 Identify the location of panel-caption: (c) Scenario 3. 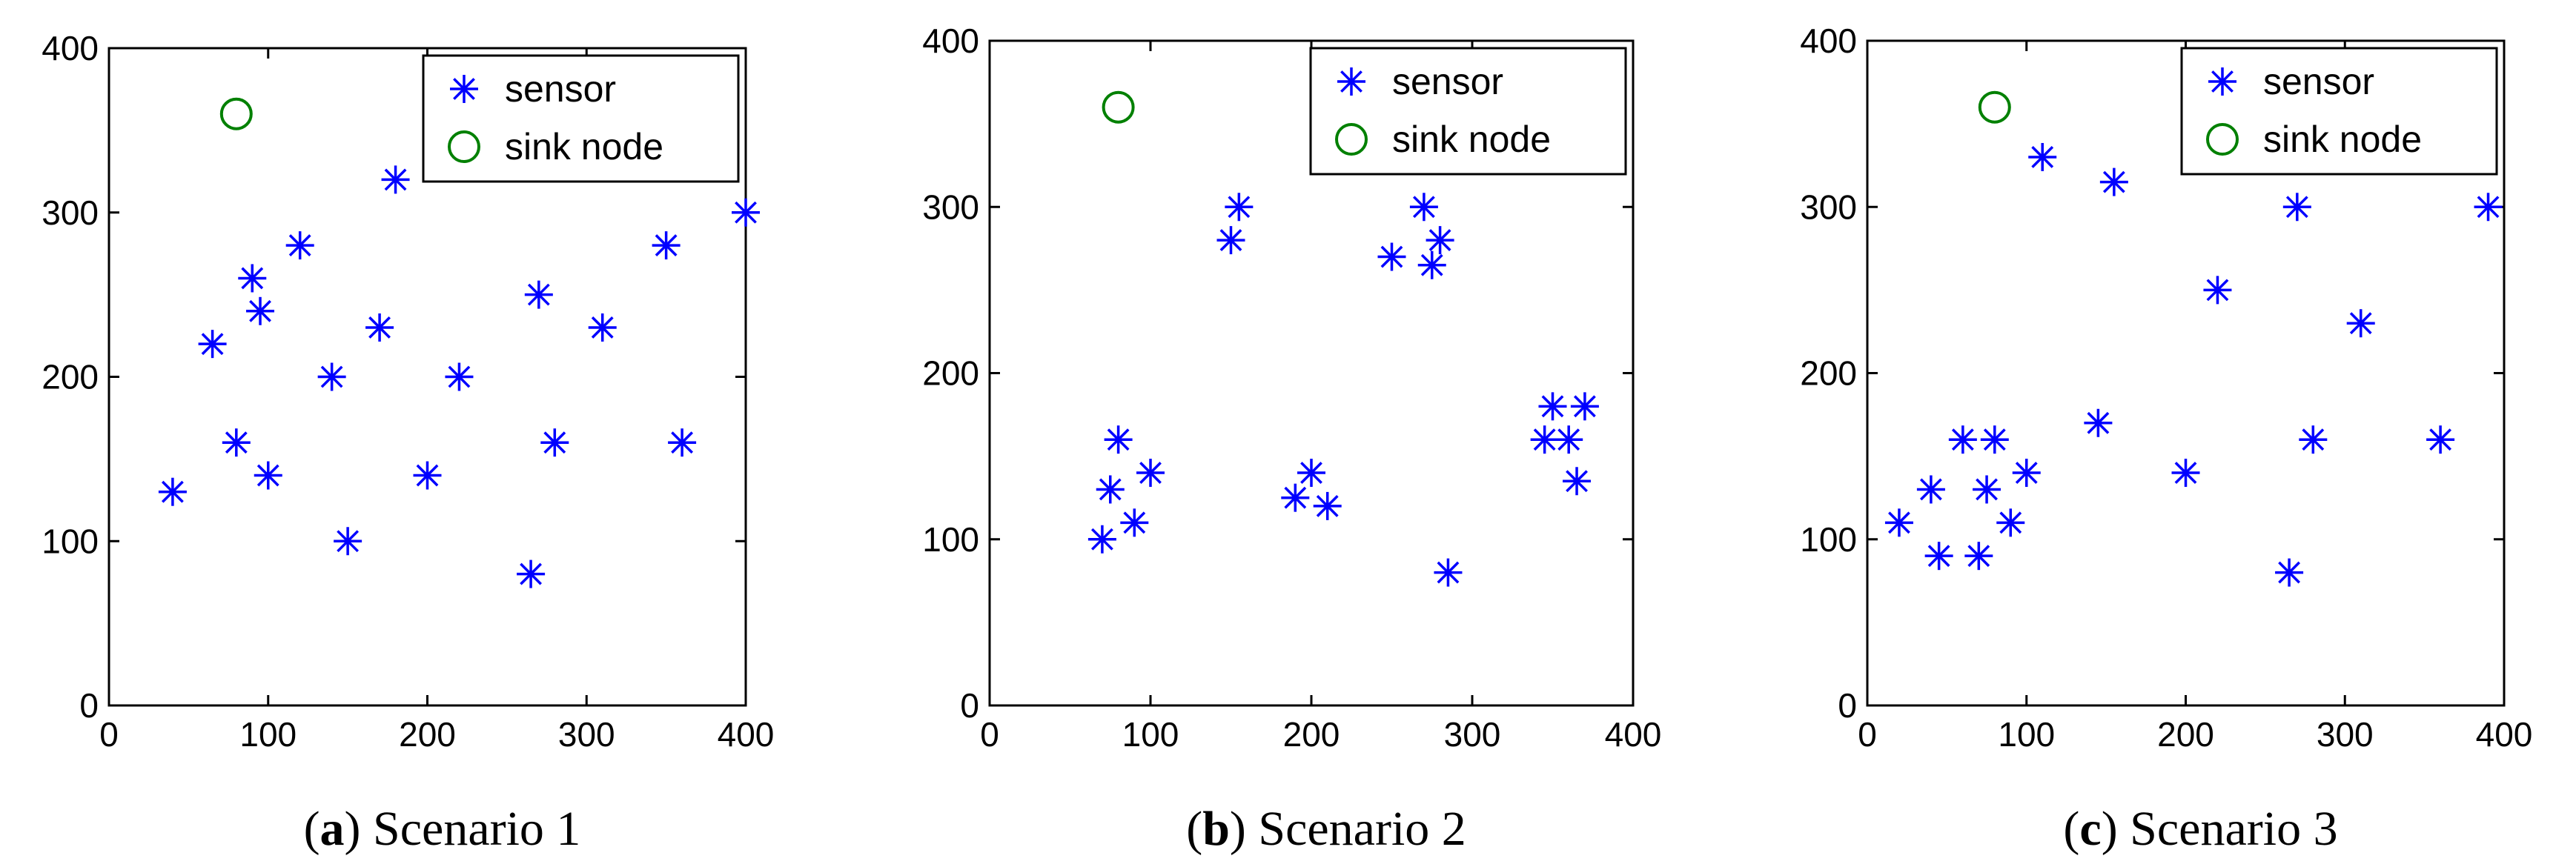
(2200, 829).